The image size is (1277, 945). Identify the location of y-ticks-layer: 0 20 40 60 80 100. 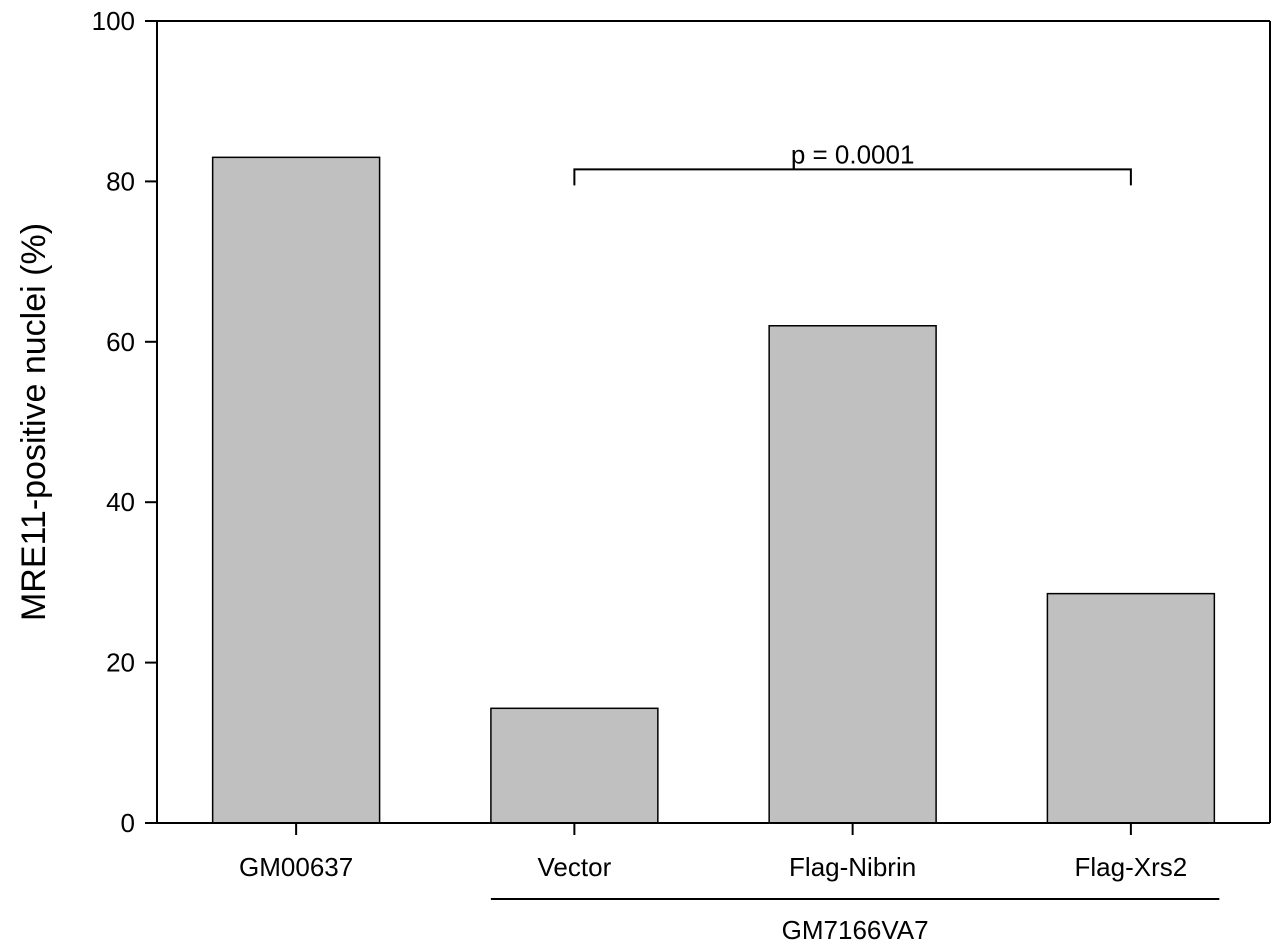
(124, 422).